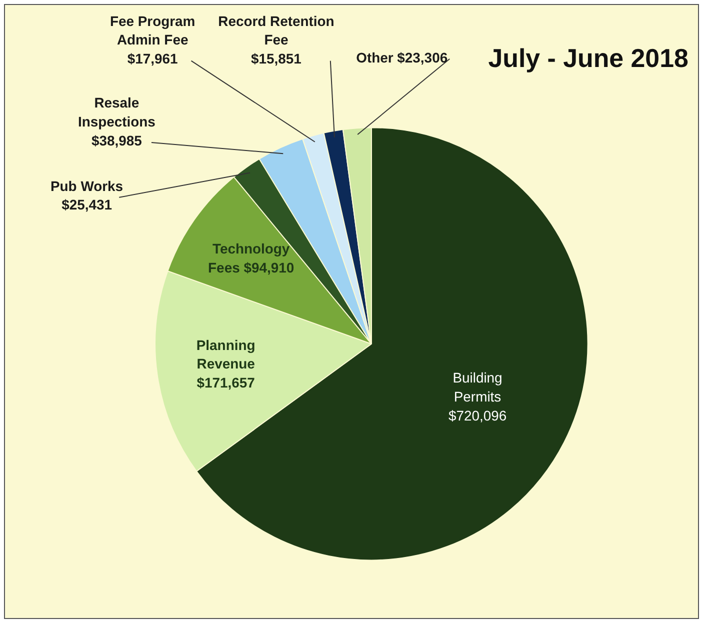  What do you see at coordinates (251, 258) in the screenshot?
I see `slice-label: Technology Fees $94,910` at bounding box center [251, 258].